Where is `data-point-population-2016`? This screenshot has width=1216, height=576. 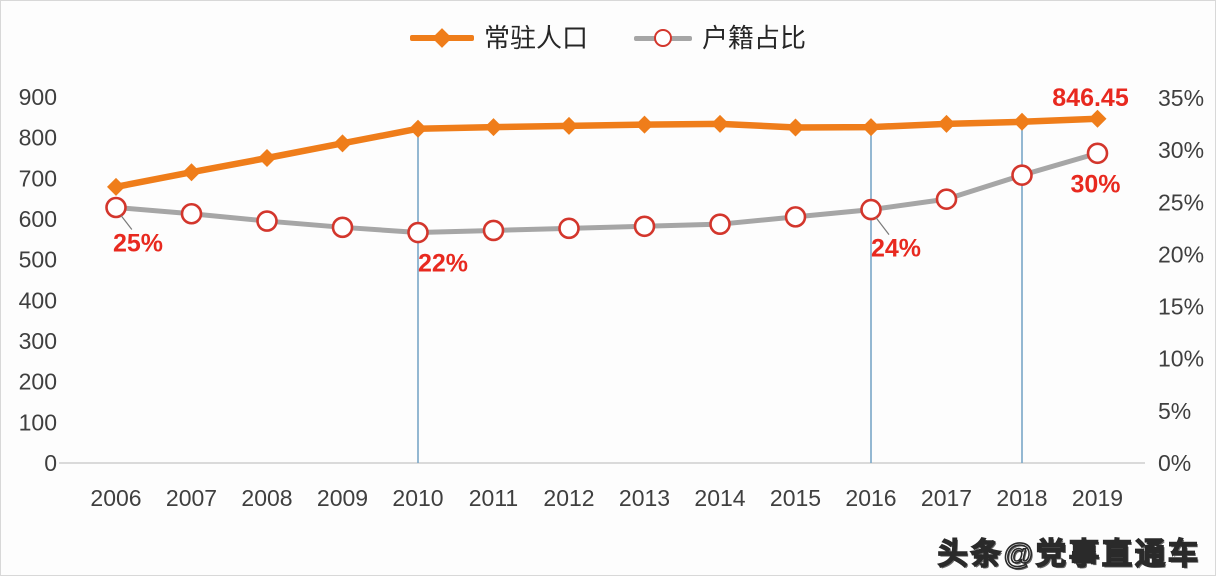
data-point-population-2016 is located at coordinates (871, 127).